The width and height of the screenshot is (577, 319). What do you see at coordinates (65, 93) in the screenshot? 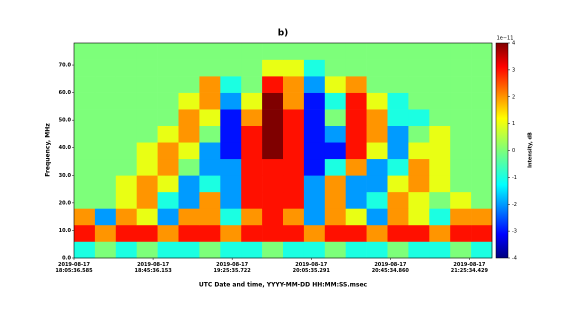
I see `y-tick-label: 60.0` at bounding box center [65, 93].